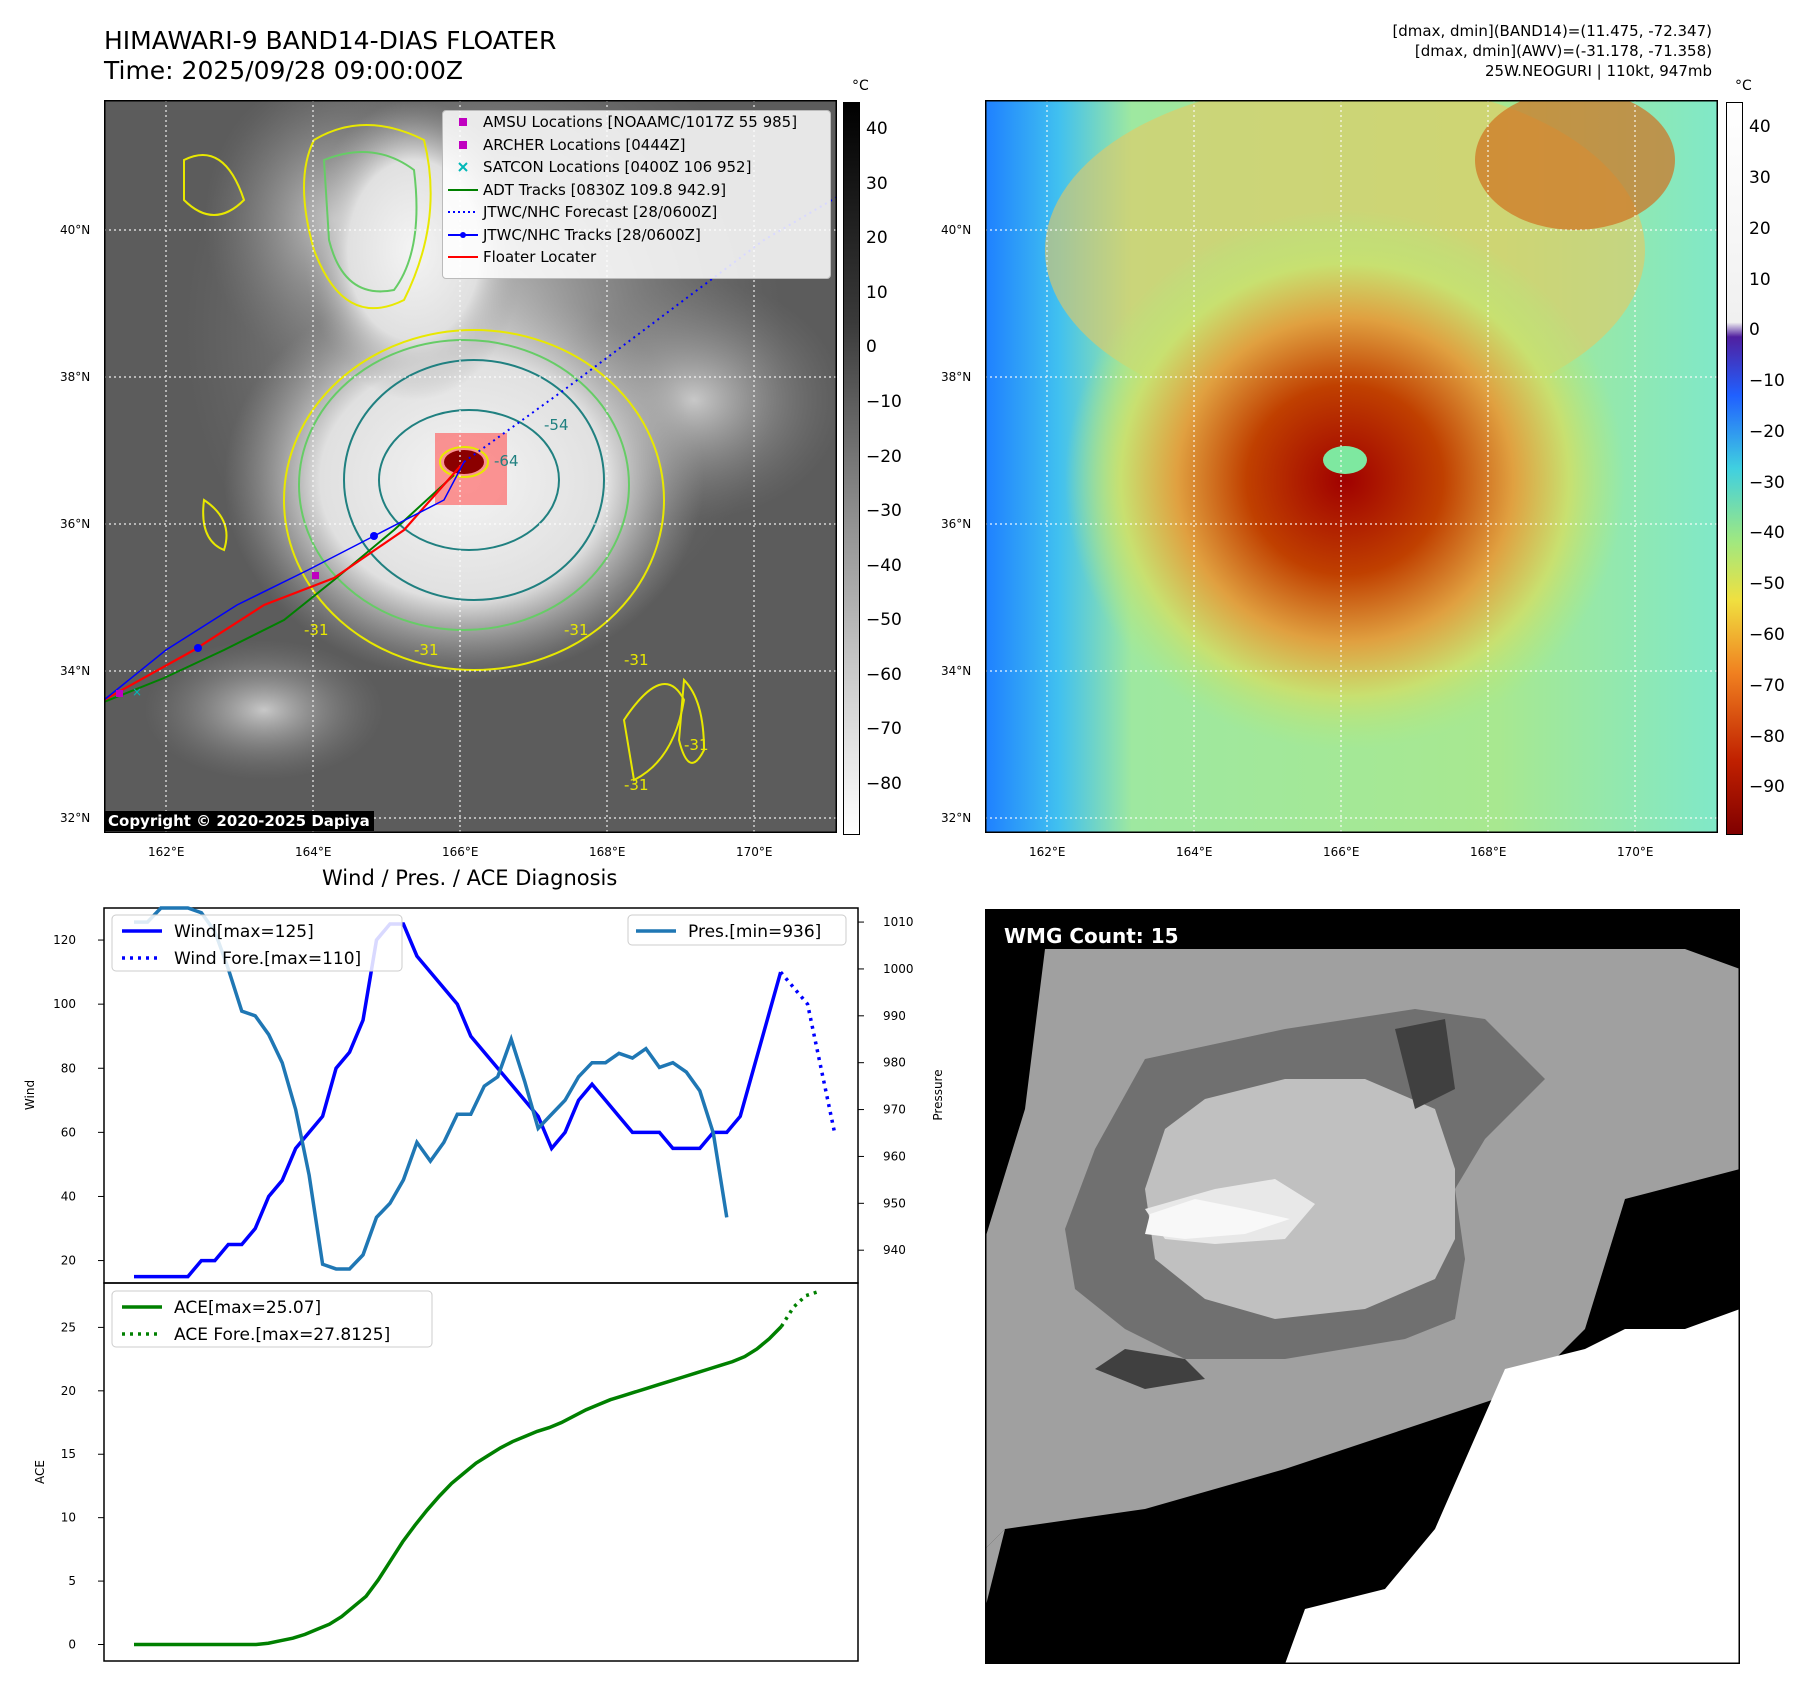 The image size is (1797, 1690). I want to click on lat-label: 38°N, so click(956, 377).